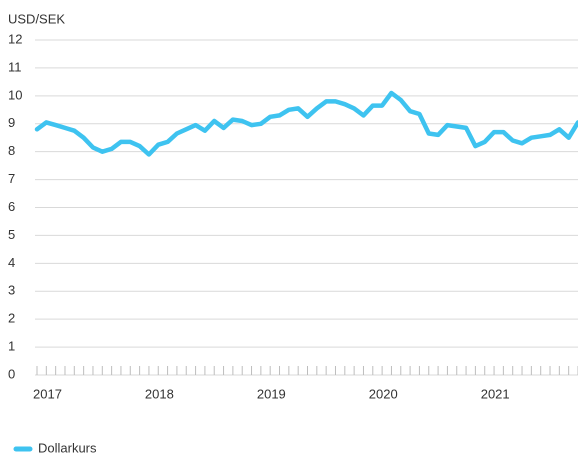 This screenshot has height=455, width=578. Describe the element at coordinates (159, 393) in the screenshot. I see `x-tick-label: 2018` at that location.